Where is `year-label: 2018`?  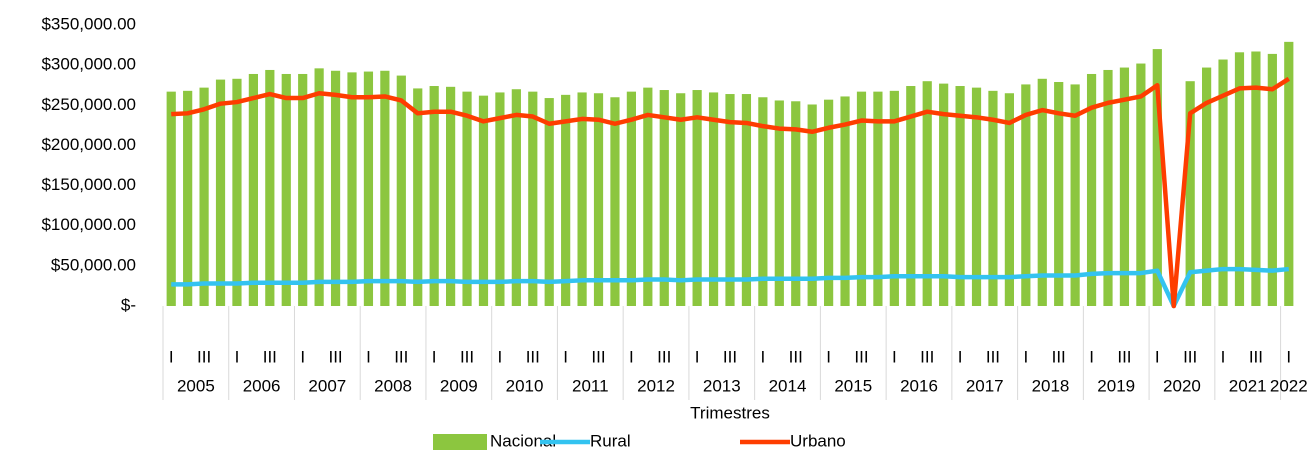 year-label: 2018 is located at coordinates (1051, 385).